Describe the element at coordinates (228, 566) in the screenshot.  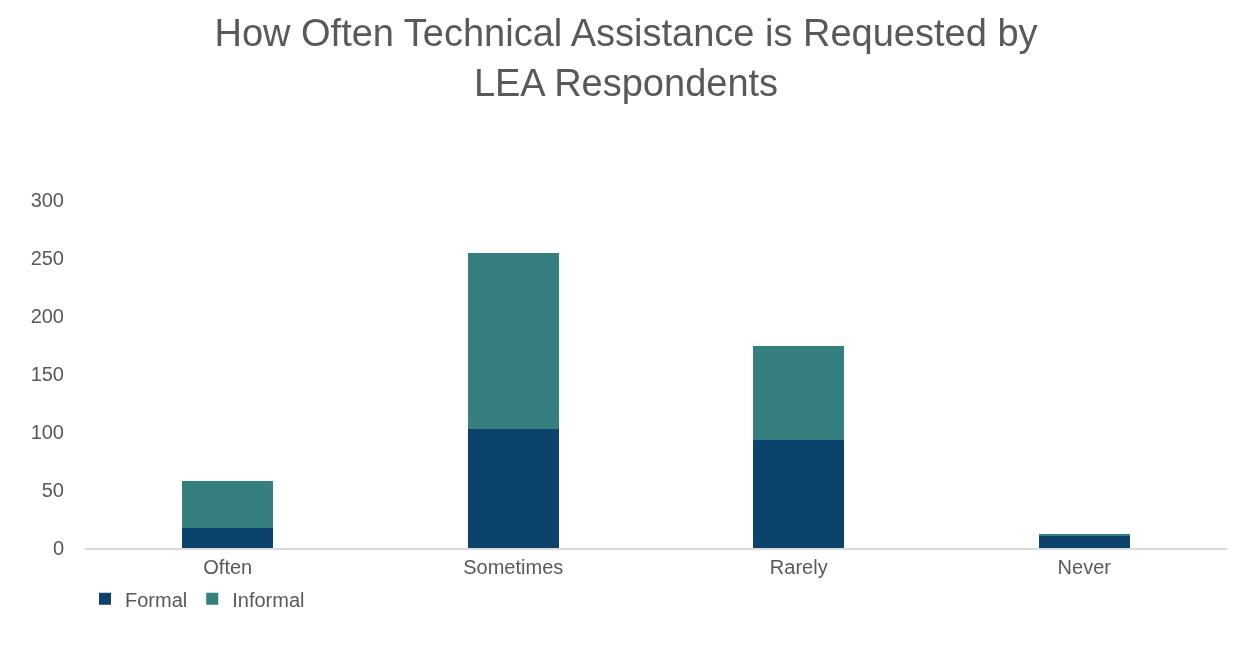
I see `x-tick-label: Often` at that location.